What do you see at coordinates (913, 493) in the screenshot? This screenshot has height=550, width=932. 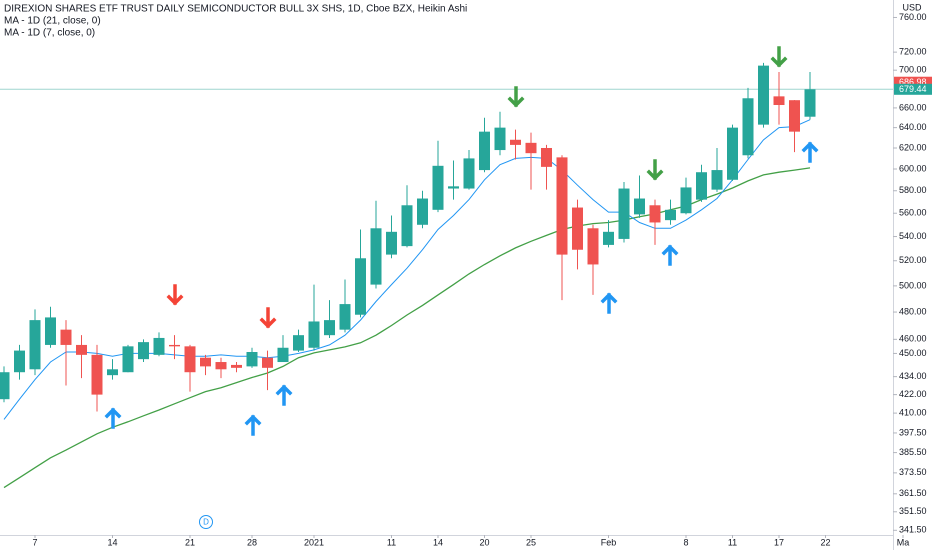 I see `y-tick-label: 361.50` at bounding box center [913, 493].